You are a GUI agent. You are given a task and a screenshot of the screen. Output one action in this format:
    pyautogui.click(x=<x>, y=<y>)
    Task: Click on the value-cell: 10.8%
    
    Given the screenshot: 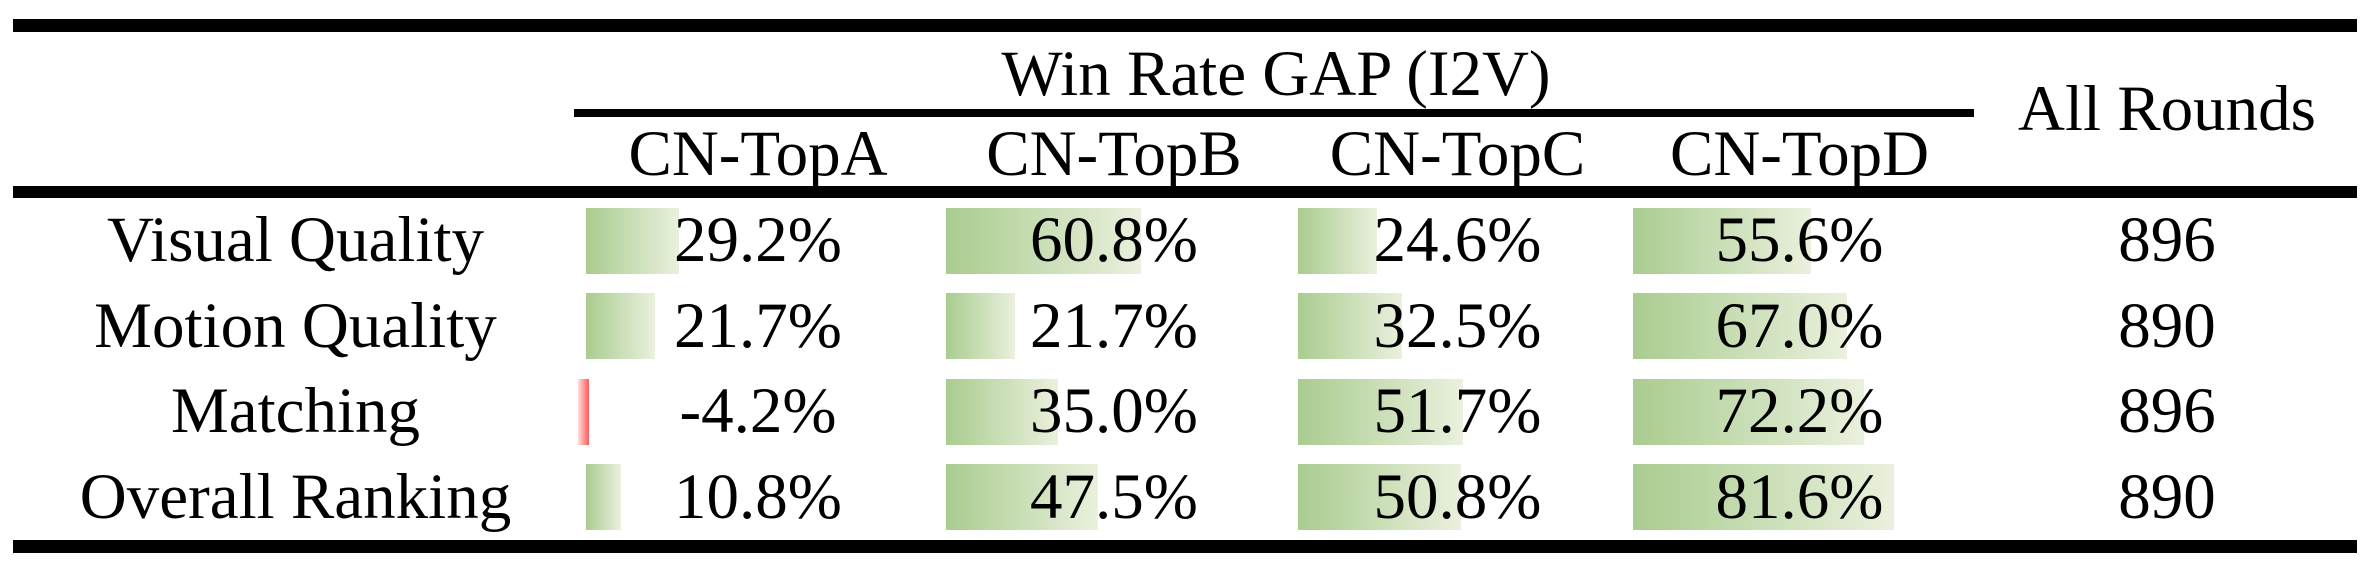 What is the action you would take?
    pyautogui.click(x=758, y=498)
    